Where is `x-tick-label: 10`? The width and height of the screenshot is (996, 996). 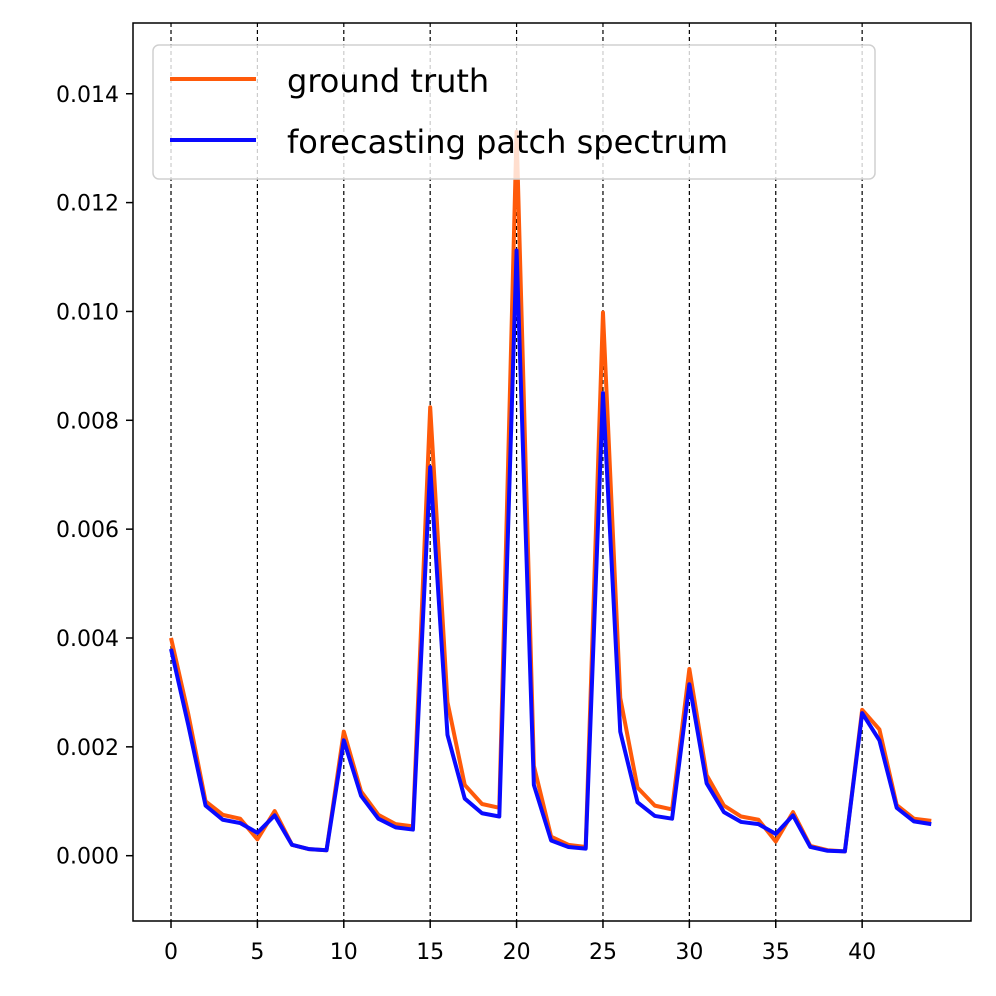 x-tick-label: 10 is located at coordinates (344, 952).